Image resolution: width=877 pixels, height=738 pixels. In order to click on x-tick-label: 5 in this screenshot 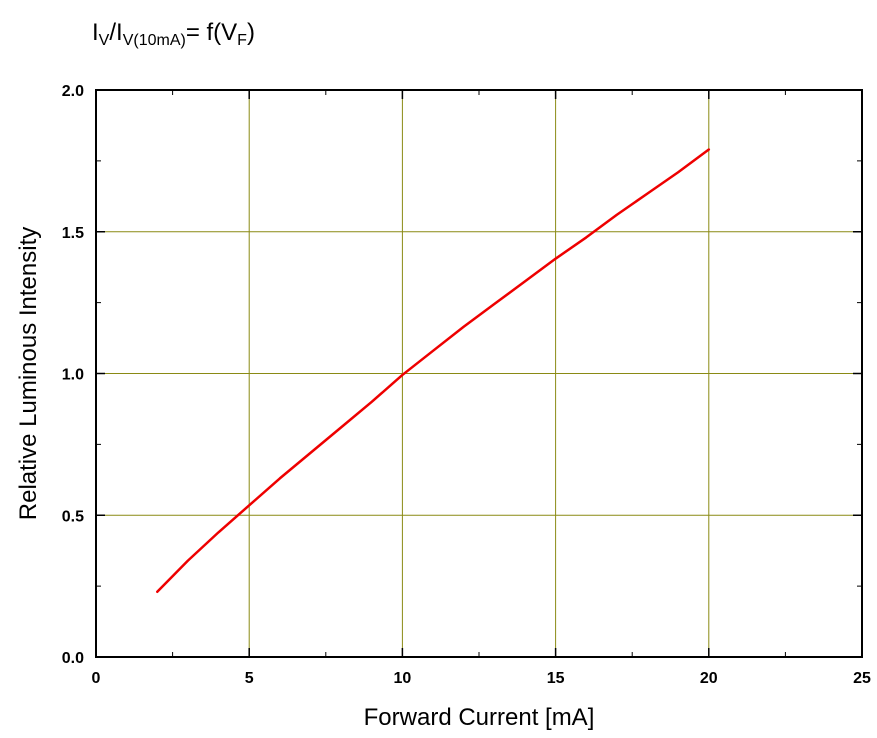, I will do `click(249, 678)`.